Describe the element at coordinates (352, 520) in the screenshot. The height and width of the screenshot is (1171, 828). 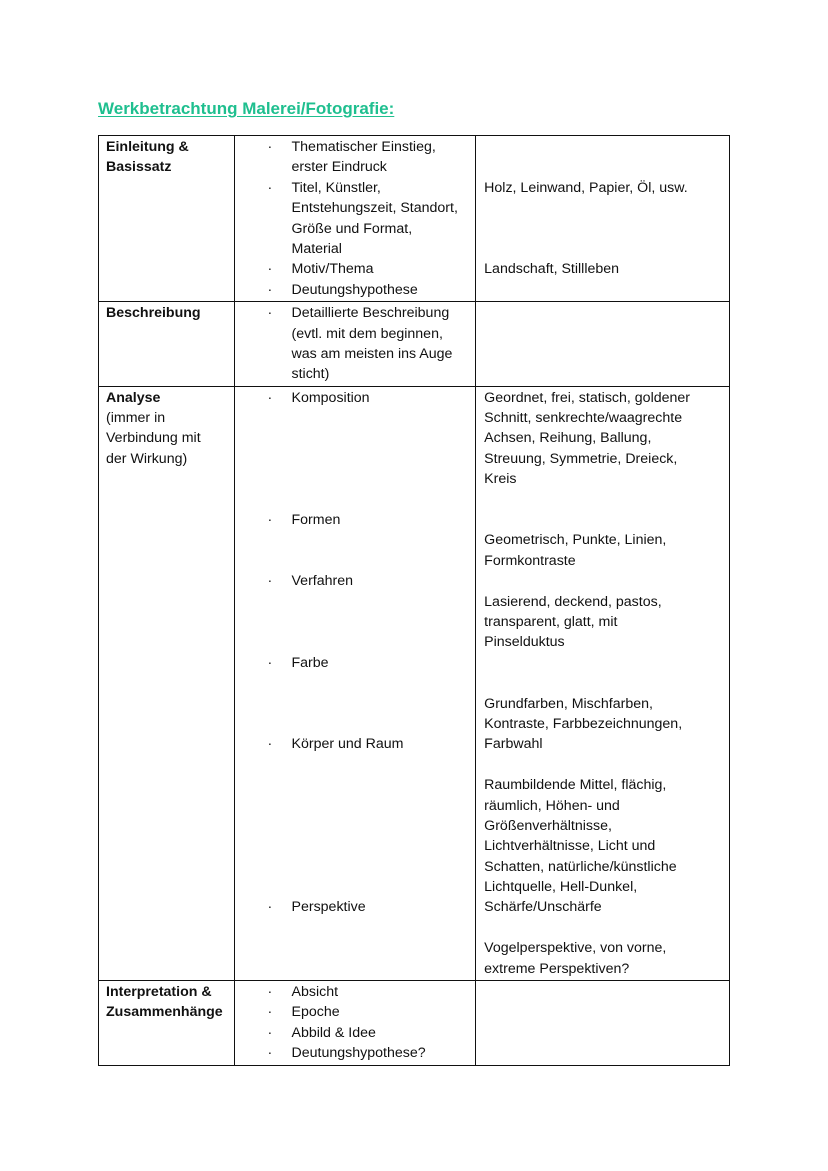
I see `list-item: · Formen` at that location.